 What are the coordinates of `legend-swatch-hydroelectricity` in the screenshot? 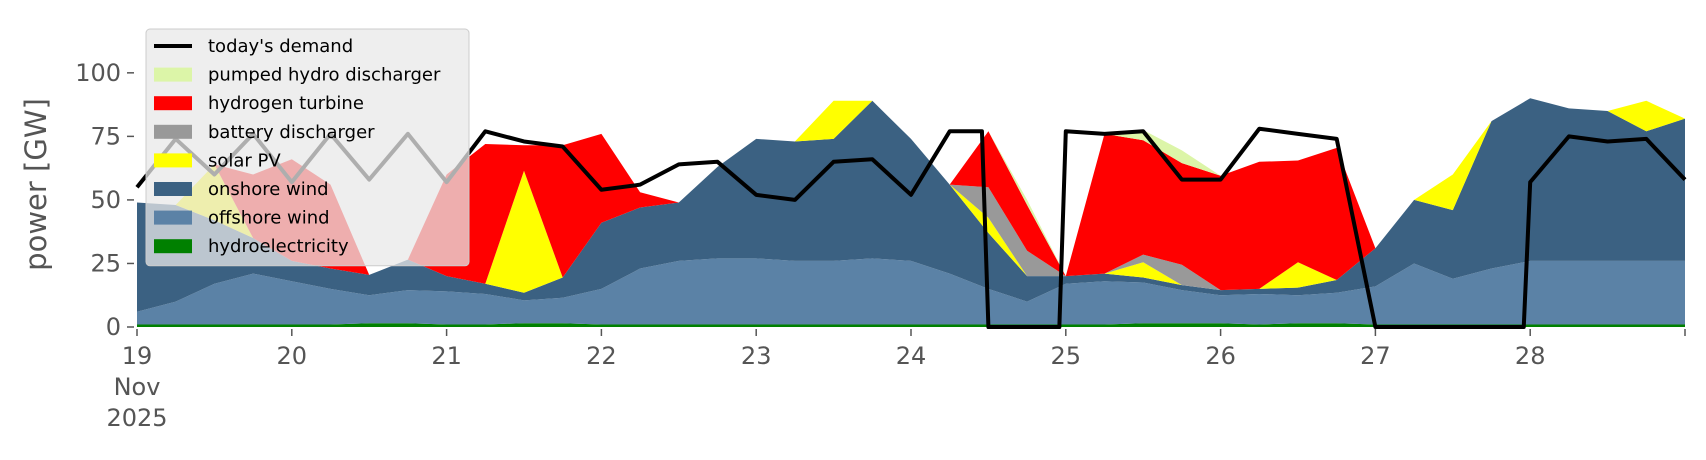 It's located at (173, 246).